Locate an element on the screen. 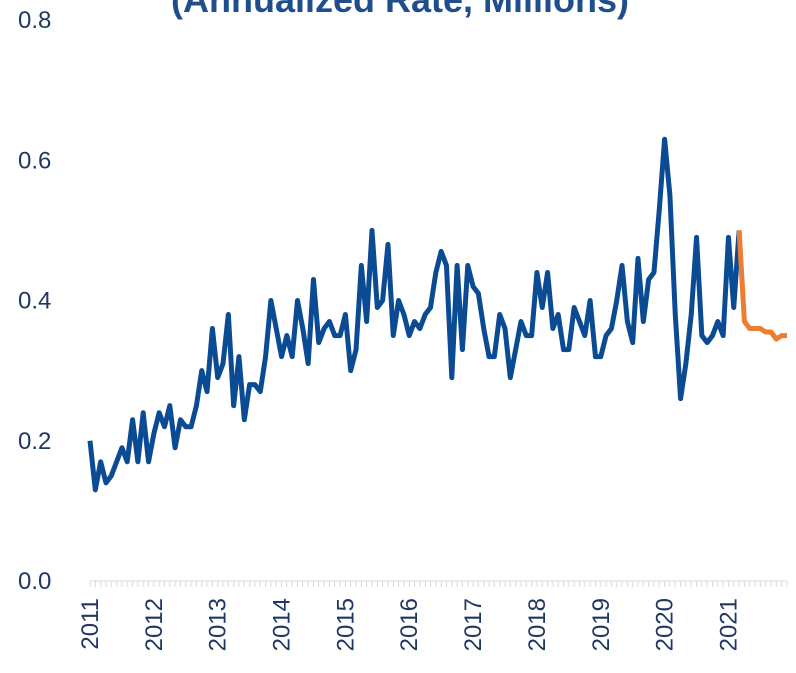 The image size is (796, 673). x-tick-label: 2013 is located at coordinates (218, 624).